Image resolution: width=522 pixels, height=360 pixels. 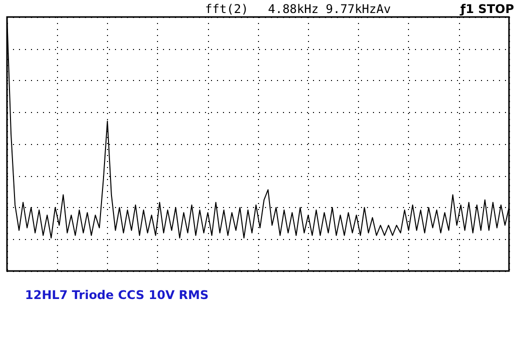 I want to click on text: 12HL7 Triode CCS 10V RMS, so click(x=117, y=295).